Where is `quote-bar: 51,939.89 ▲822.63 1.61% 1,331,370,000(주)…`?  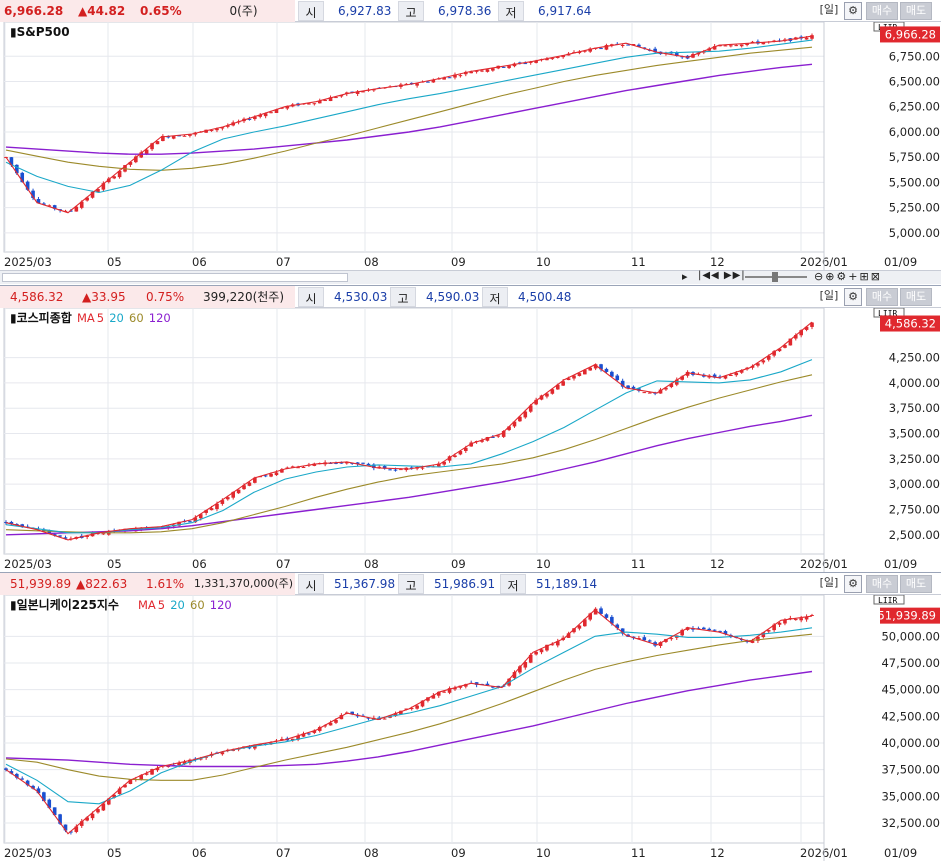 quote-bar: 51,939.89 ▲822.63 1.61% 1,331,370,000(주)… is located at coordinates (470, 584).